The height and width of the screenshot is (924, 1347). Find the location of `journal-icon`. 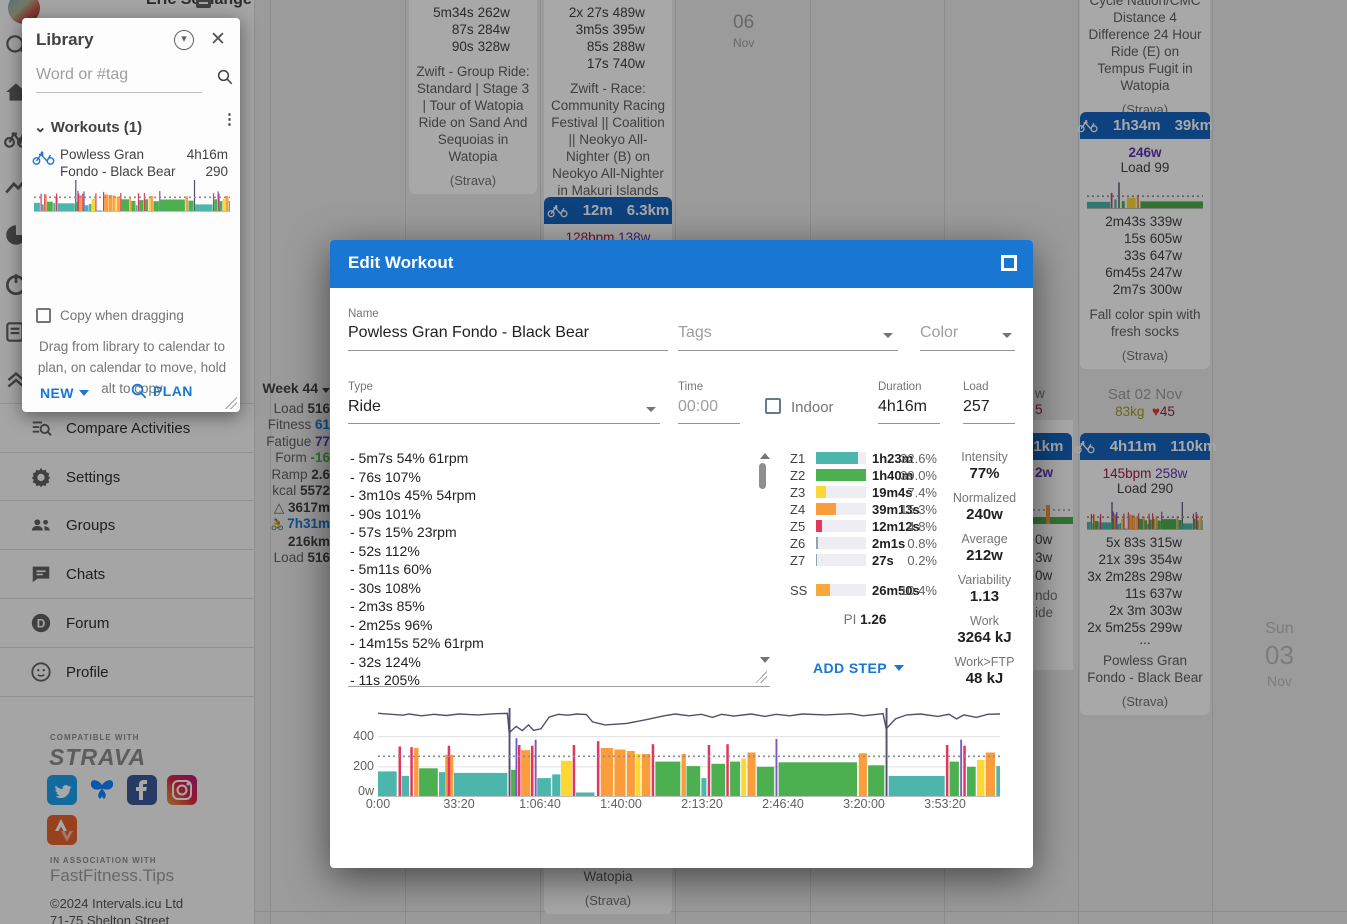

journal-icon is located at coordinates (203, 4).